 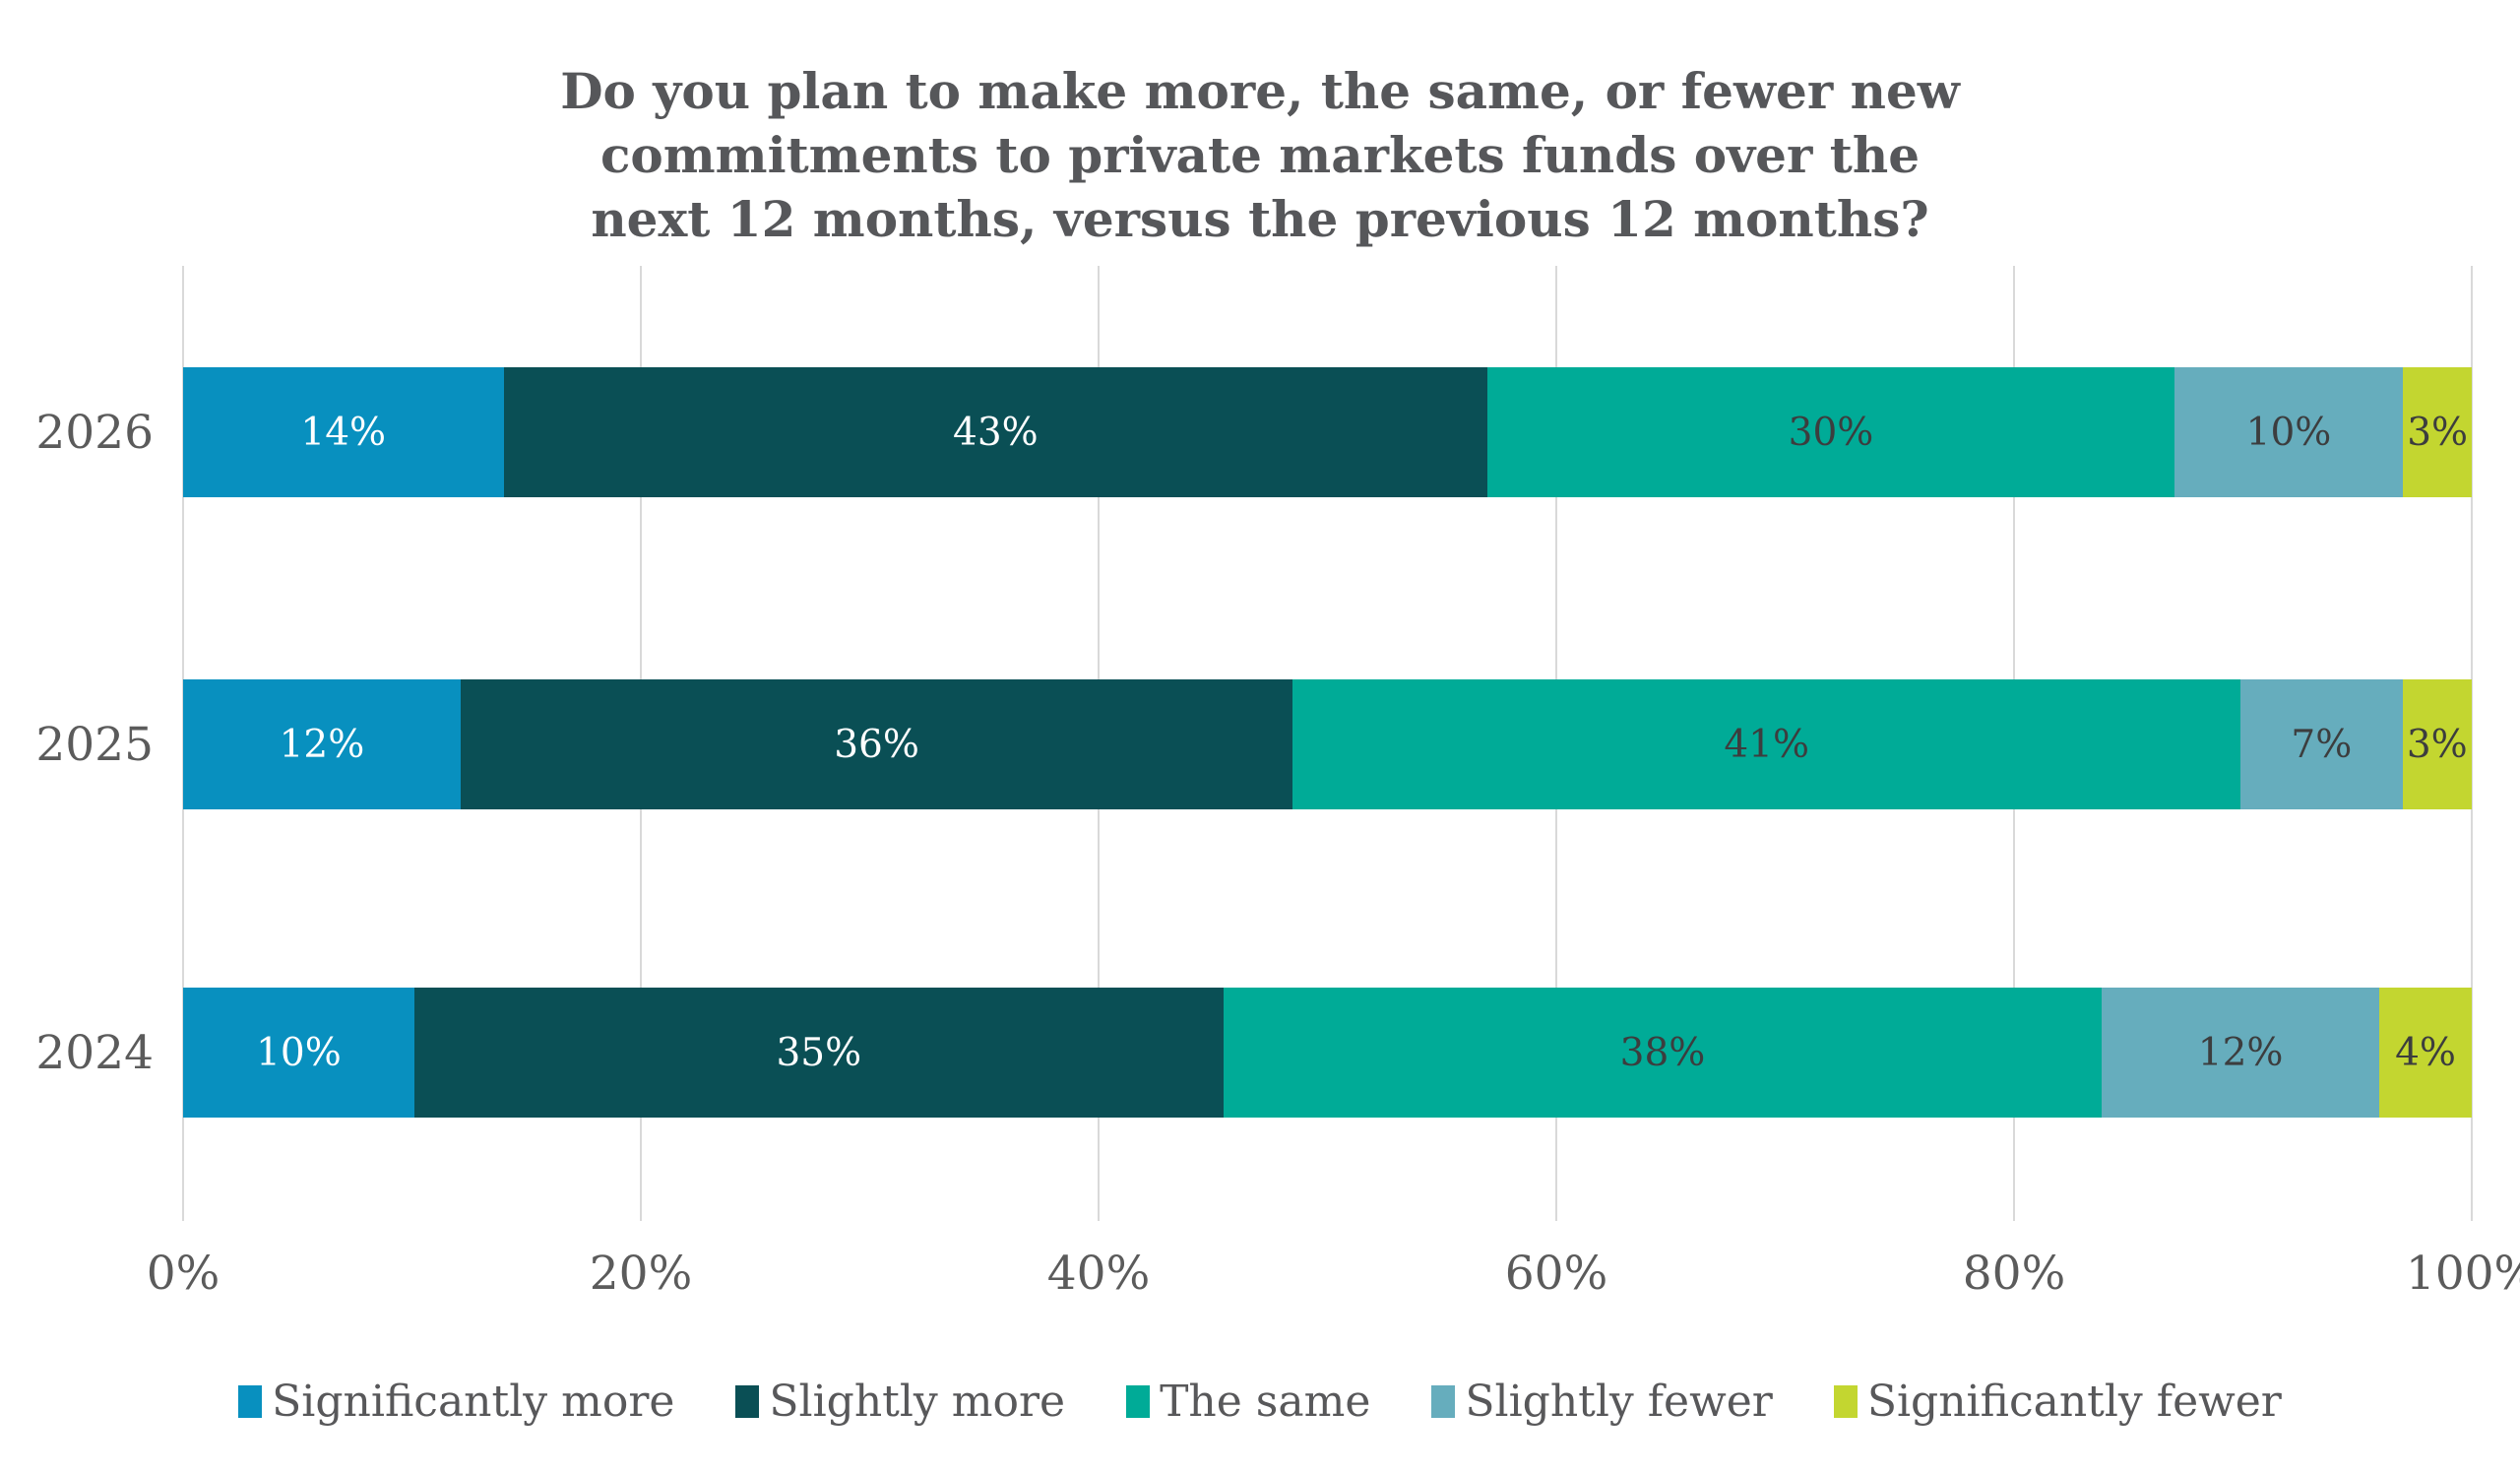 I want to click on x-axis-tick-labels: 0% 20% 40% 60% 80% 100%, so click(x=1333, y=1281).